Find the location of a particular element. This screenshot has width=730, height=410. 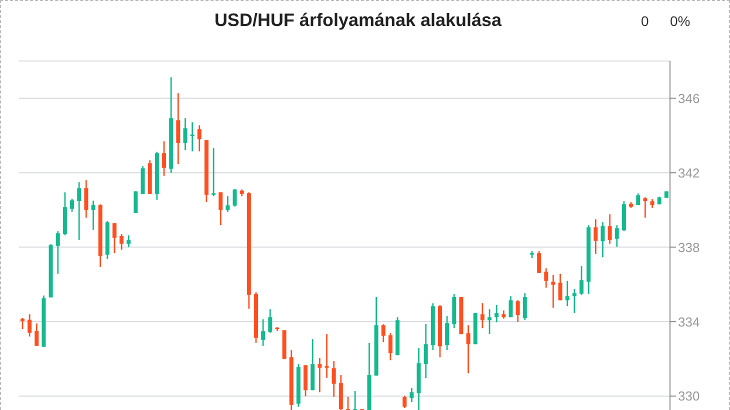

y-tick-label: 338 is located at coordinates (689, 247).